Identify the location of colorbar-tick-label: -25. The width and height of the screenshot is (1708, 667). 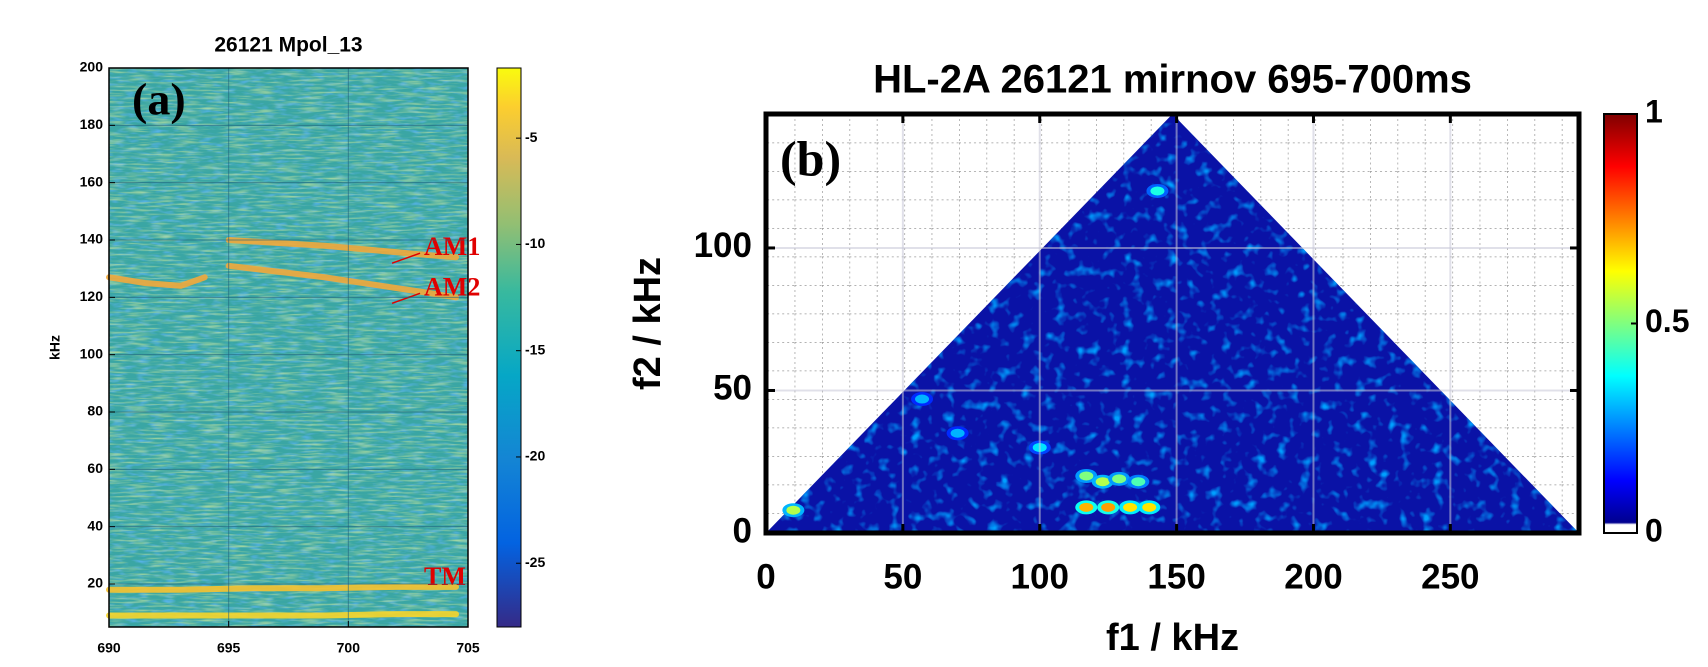
(535, 562).